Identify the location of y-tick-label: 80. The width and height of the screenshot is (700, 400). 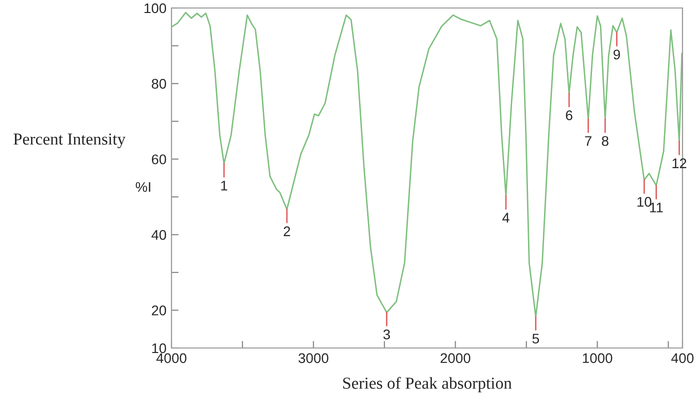
(159, 83).